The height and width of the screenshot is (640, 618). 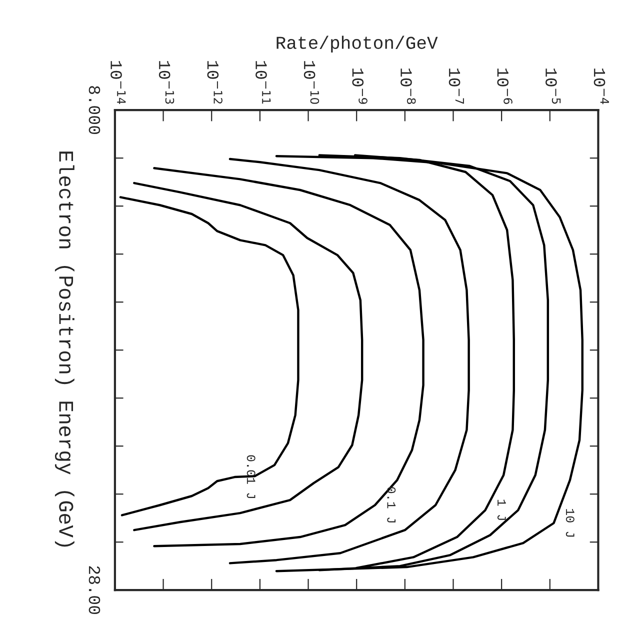 I want to click on x-tick-label: 10$^{−6}$, so click(x=504, y=86).